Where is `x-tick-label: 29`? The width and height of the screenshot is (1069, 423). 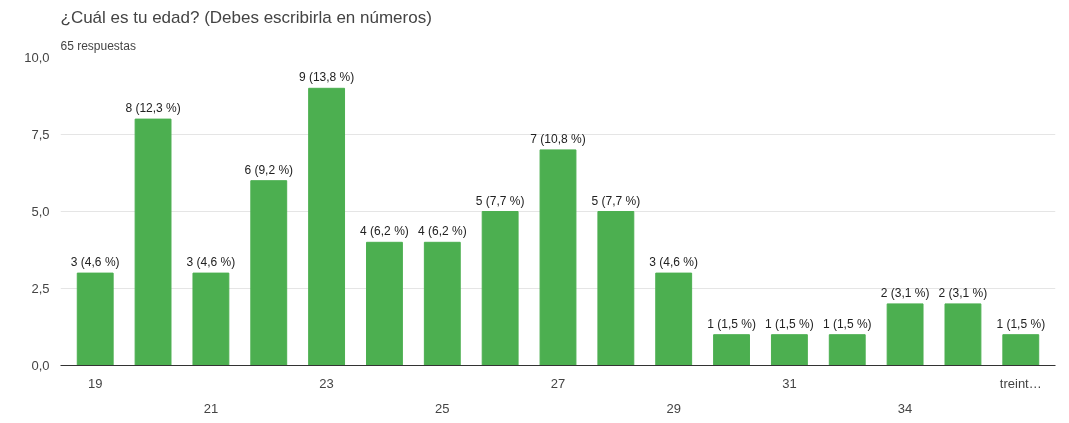 x-tick-label: 29 is located at coordinates (673, 408).